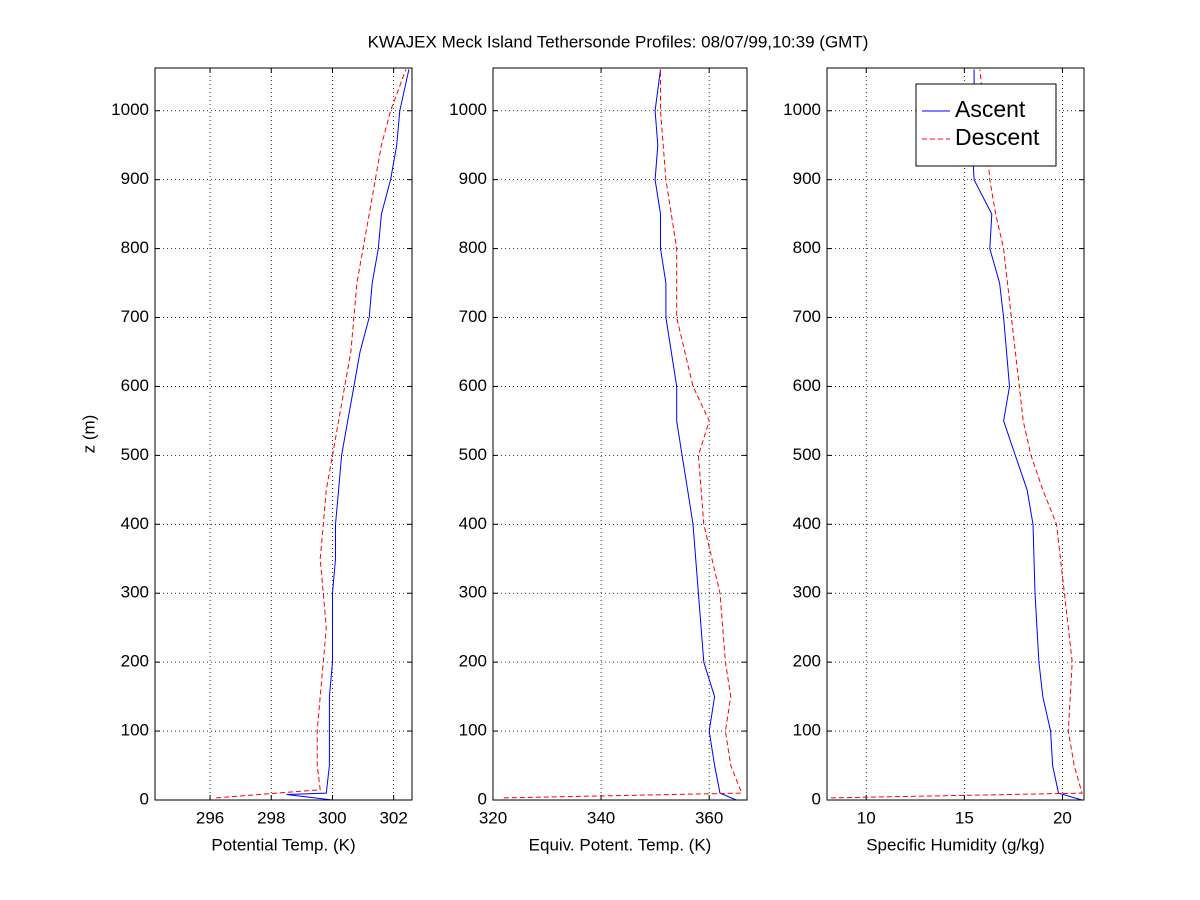 The height and width of the screenshot is (900, 1200). What do you see at coordinates (283, 844) in the screenshot?
I see `x-axis-label: Potential Temp. (K)` at bounding box center [283, 844].